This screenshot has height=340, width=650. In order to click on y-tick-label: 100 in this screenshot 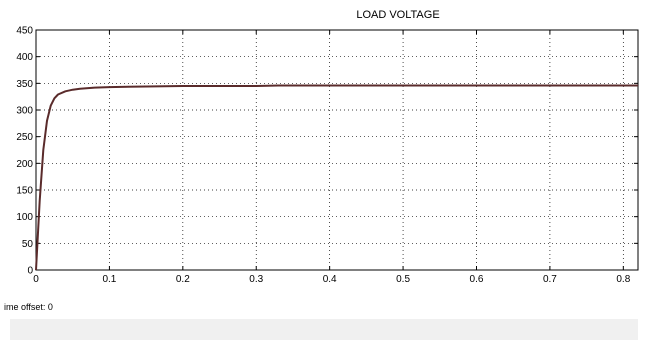, I will do `click(24, 217)`.